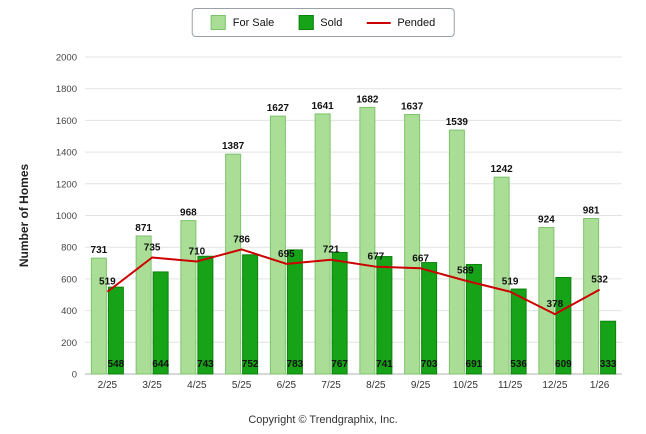 The height and width of the screenshot is (434, 646). Describe the element at coordinates (286, 254) in the screenshot. I see `pended-value-label: 695` at that location.